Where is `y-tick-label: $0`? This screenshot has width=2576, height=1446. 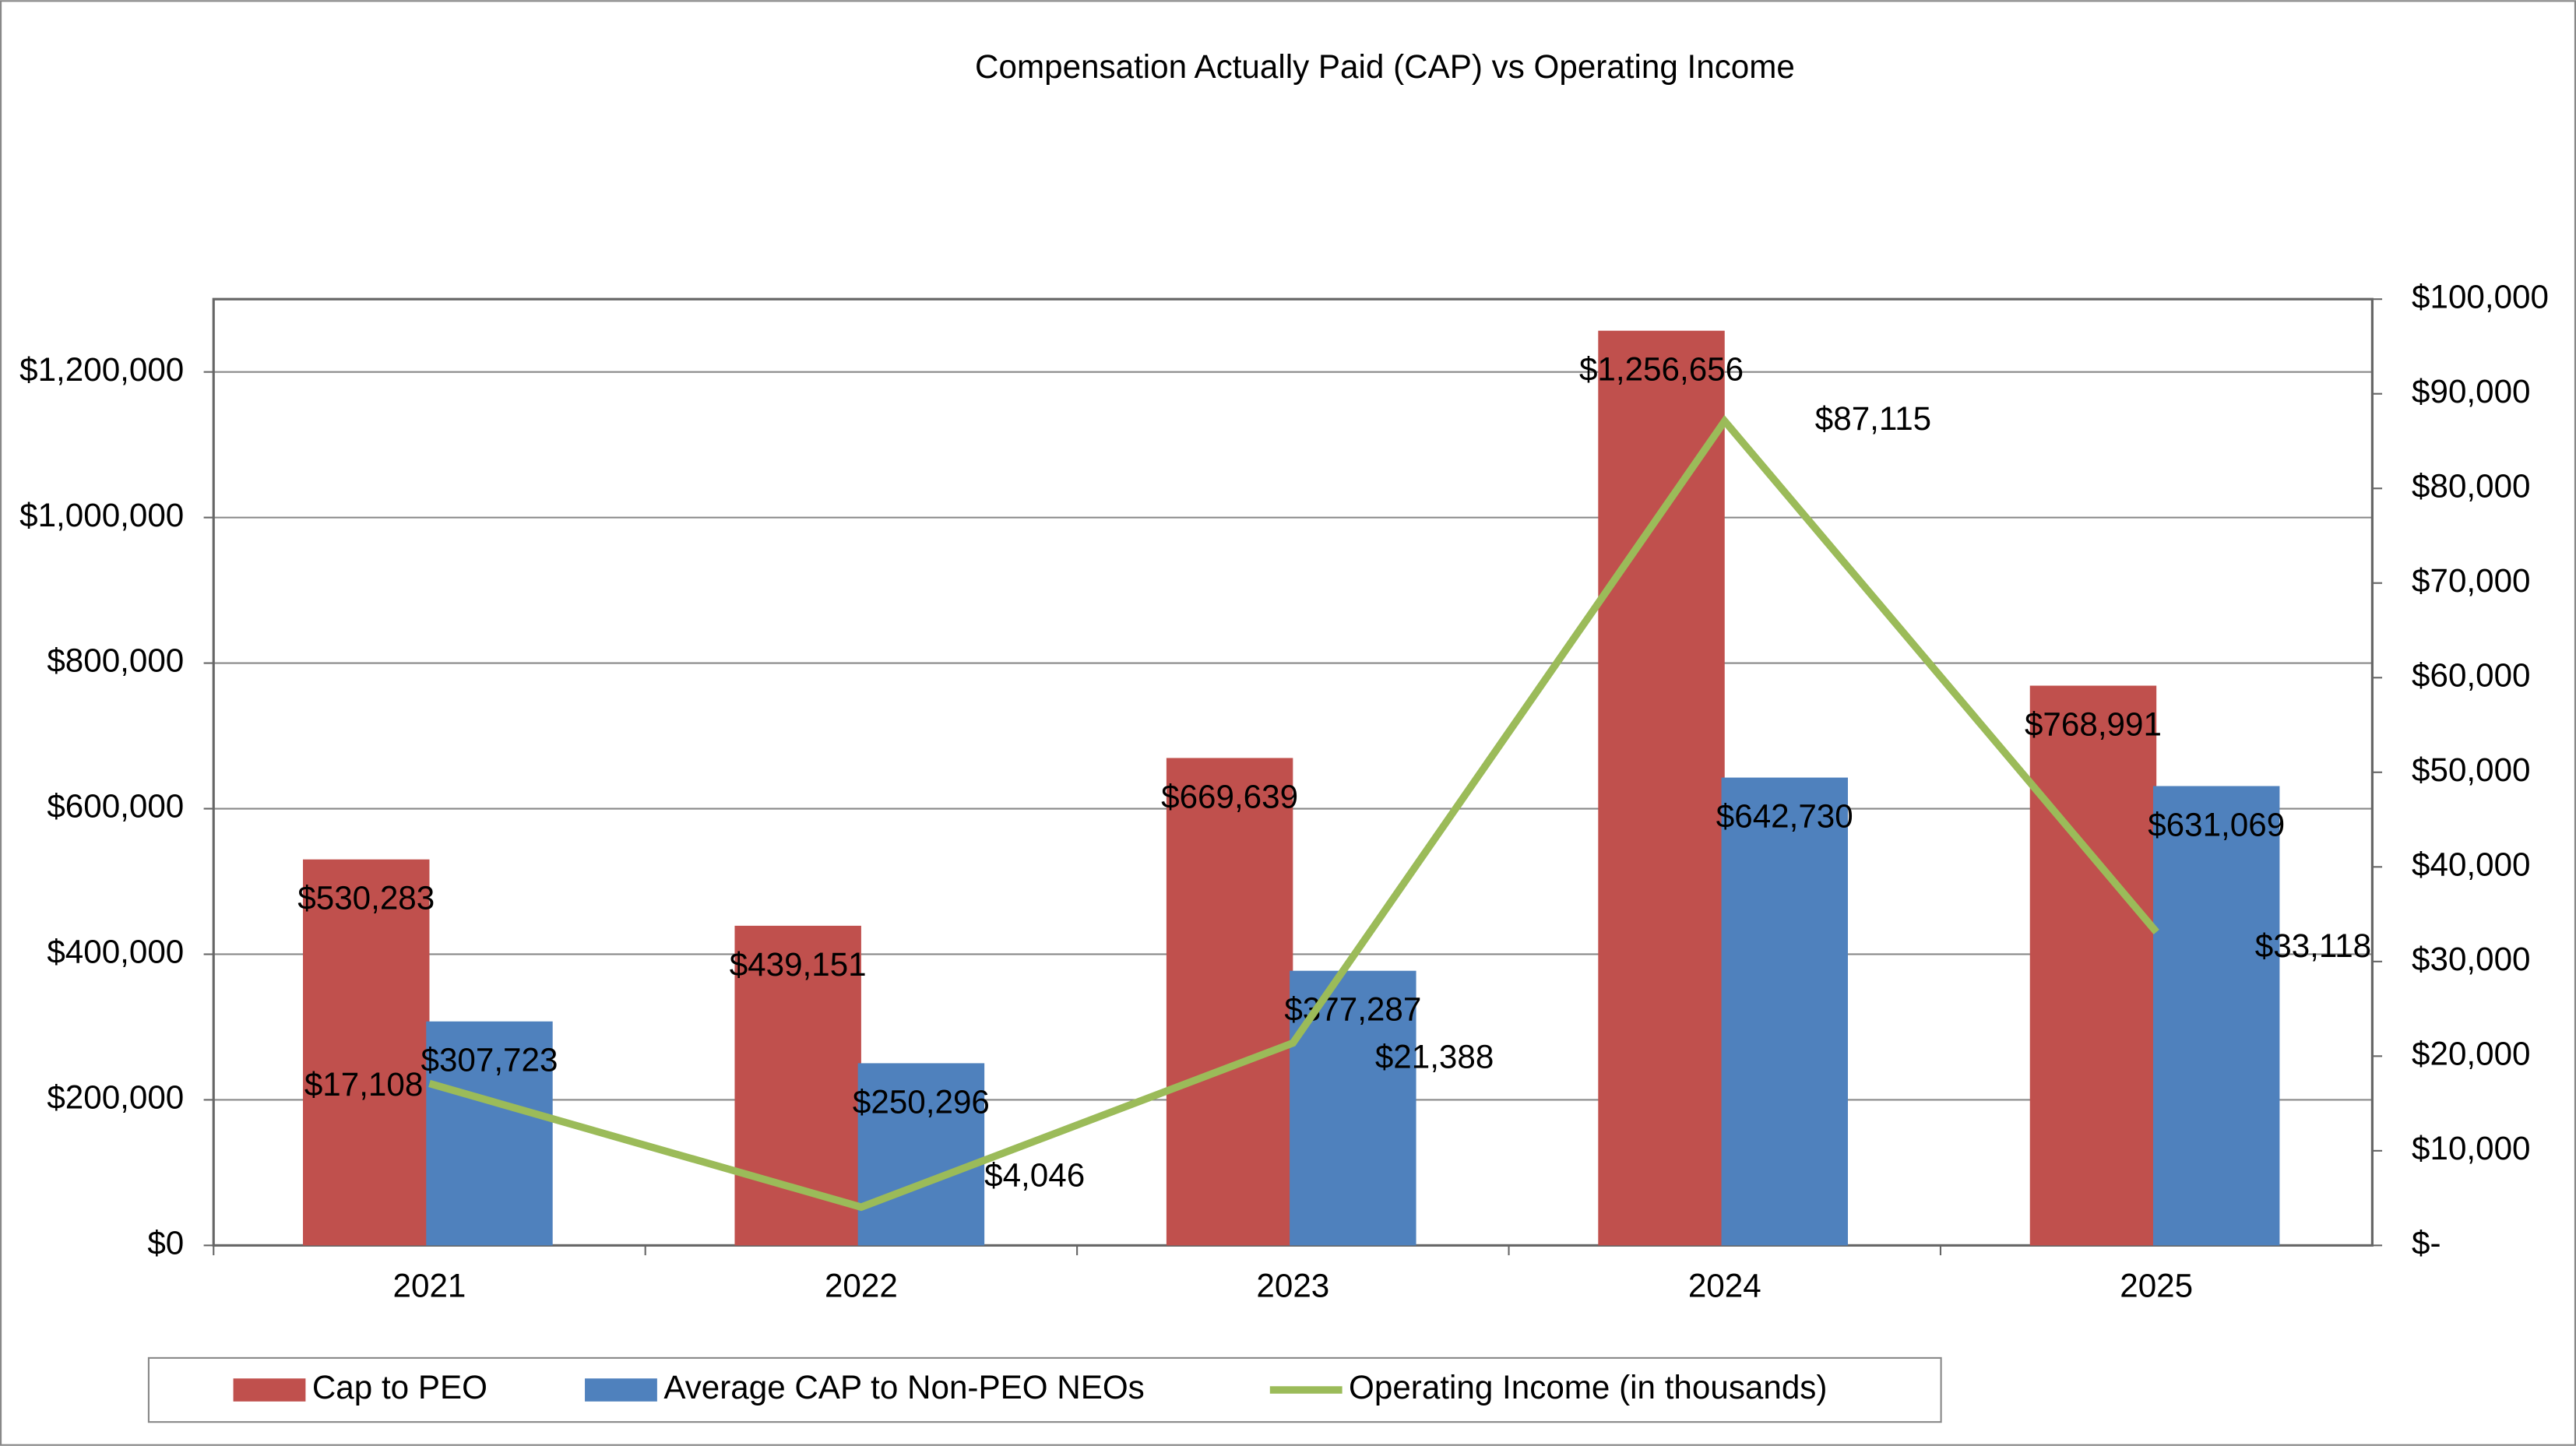 y-tick-label: $0 is located at coordinates (165, 1243).